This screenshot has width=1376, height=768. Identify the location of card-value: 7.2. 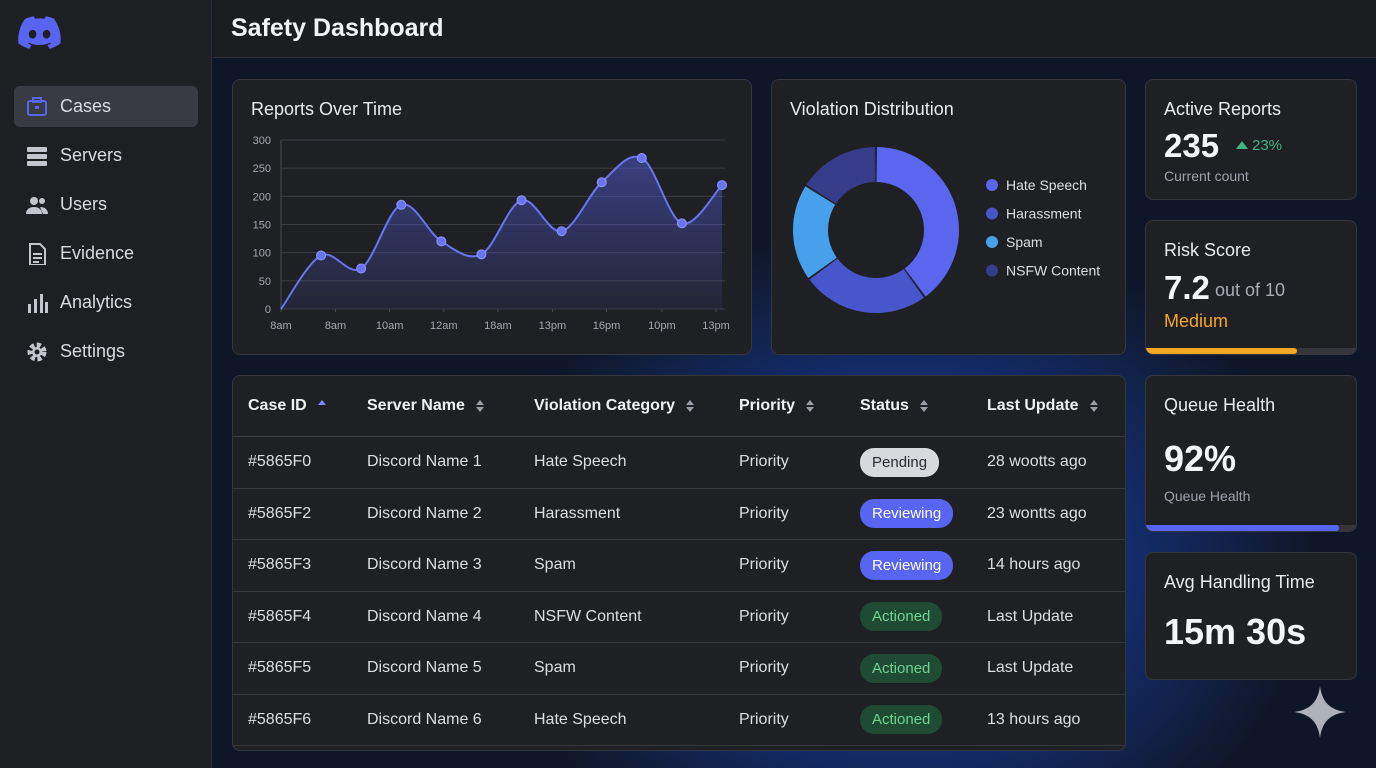
(1187, 287).